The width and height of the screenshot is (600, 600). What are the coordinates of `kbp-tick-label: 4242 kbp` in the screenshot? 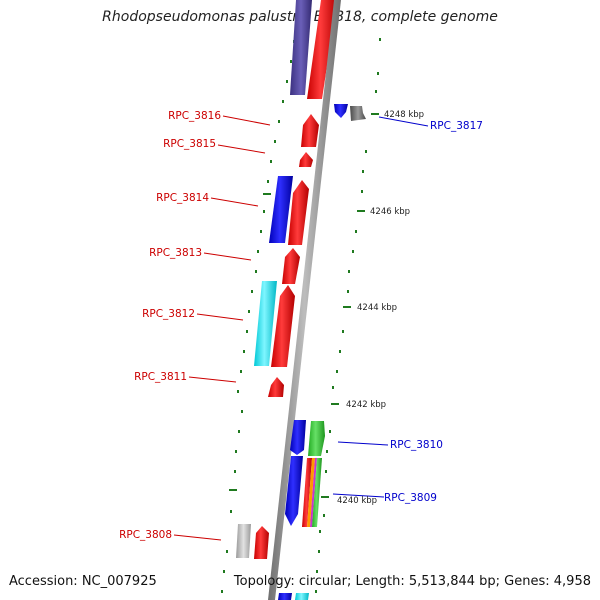 It's located at (366, 405).